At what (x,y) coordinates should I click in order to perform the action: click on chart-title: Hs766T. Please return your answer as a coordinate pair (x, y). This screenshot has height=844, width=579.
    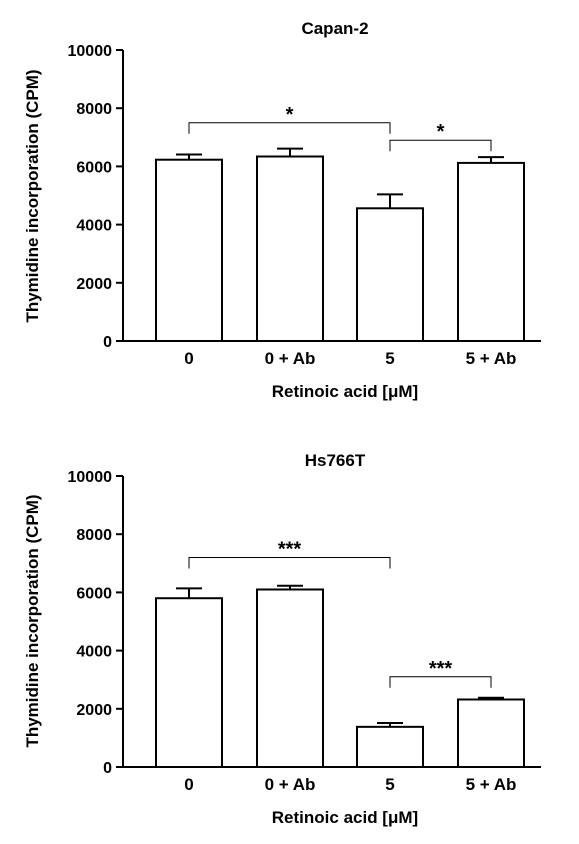
    Looking at the image, I should click on (335, 460).